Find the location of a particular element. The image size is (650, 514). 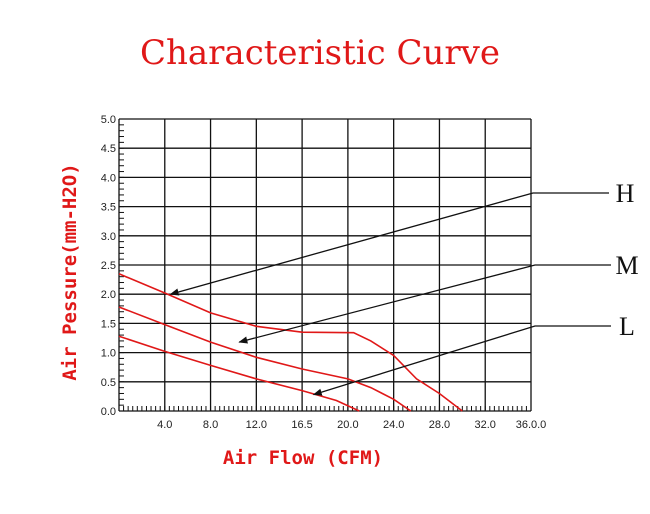

series-line-l is located at coordinates (239, 373).